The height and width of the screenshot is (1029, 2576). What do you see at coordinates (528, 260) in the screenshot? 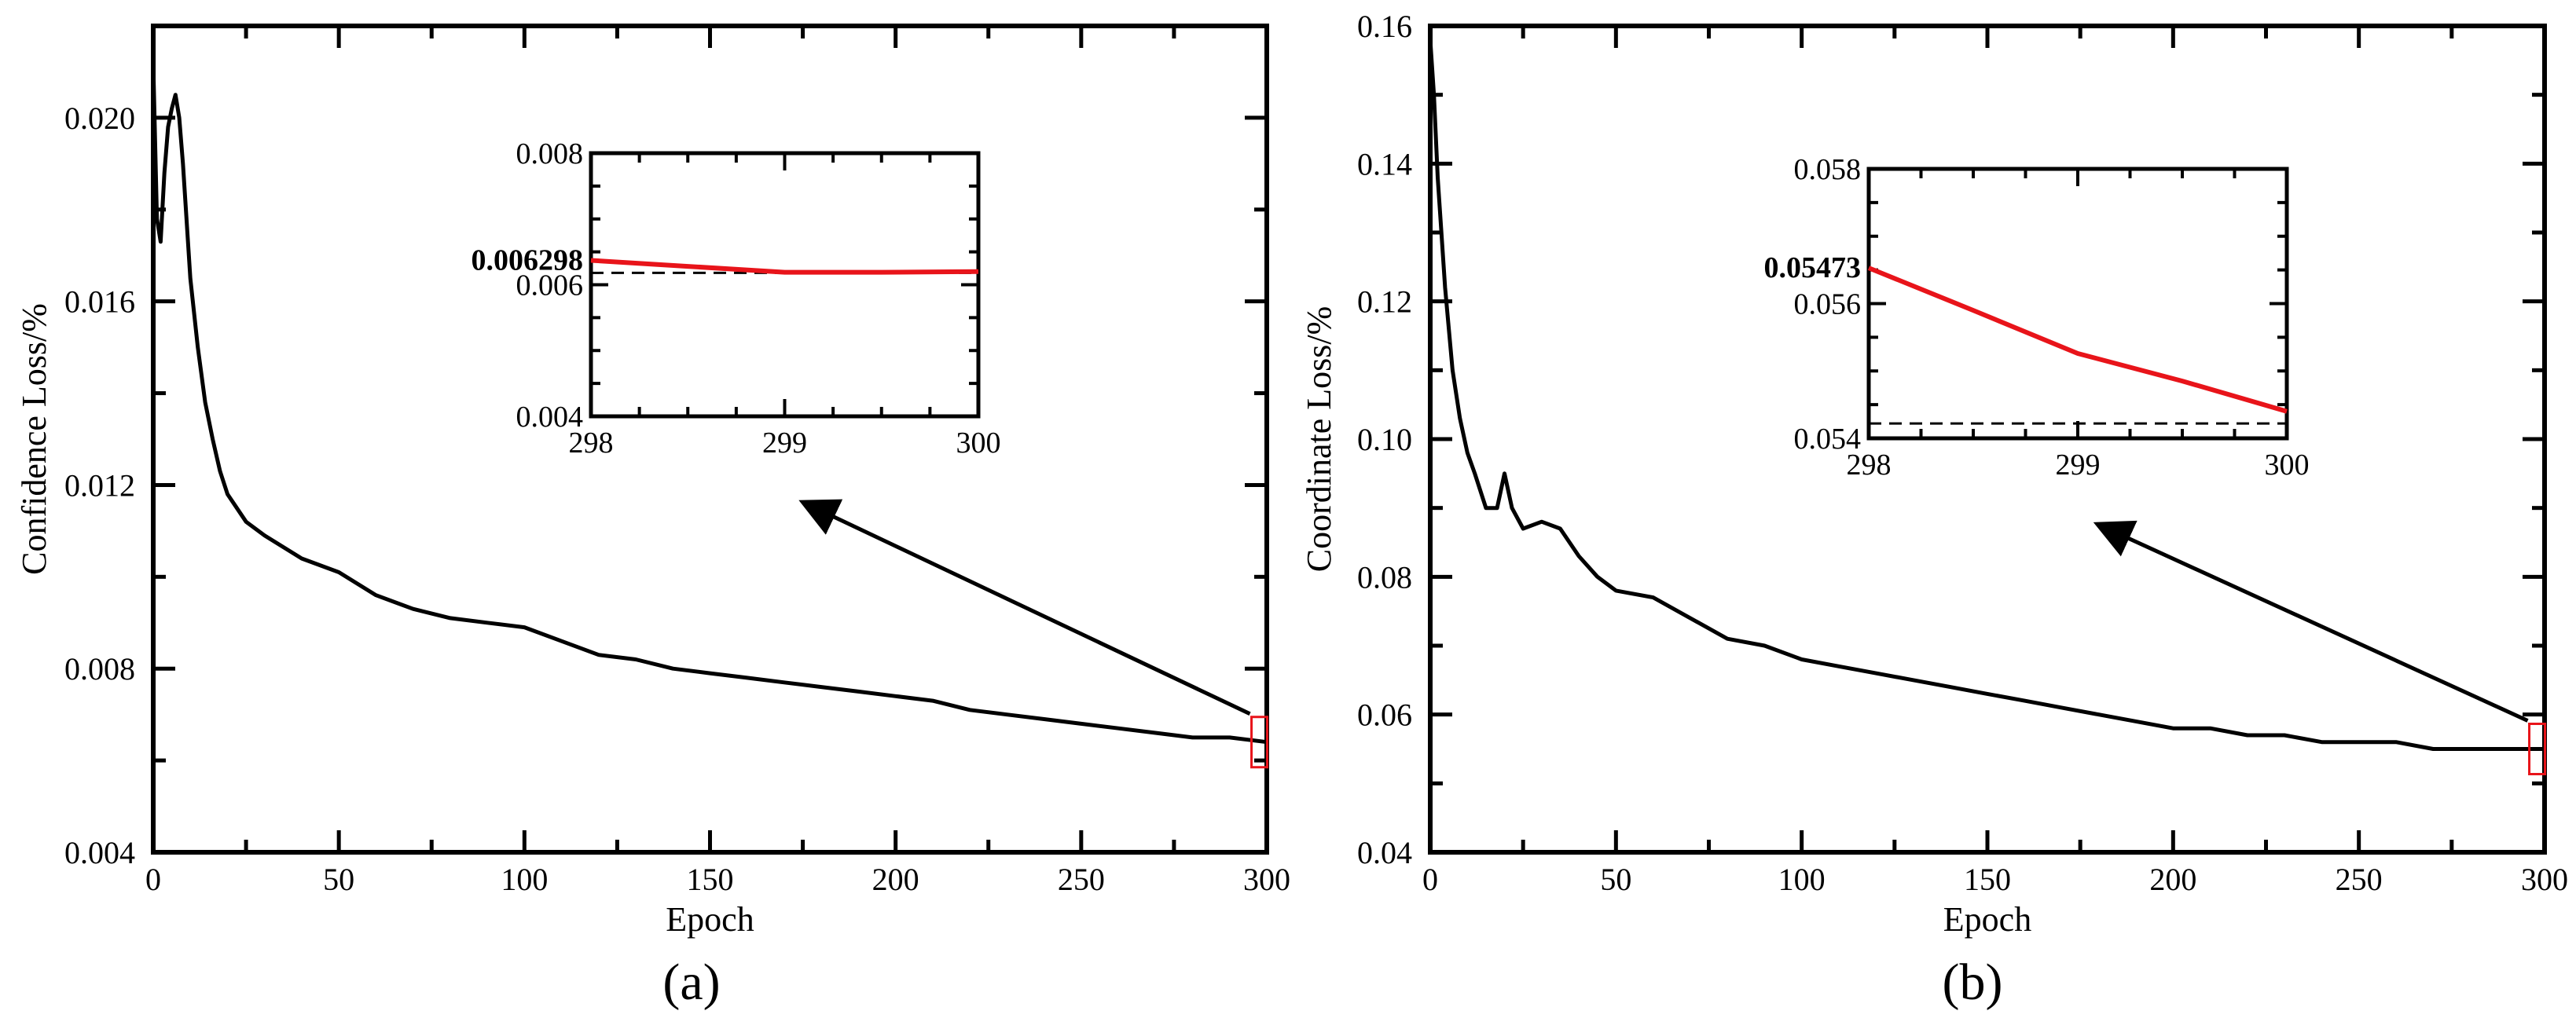
I see `inset-highlight-value: 0.006298` at bounding box center [528, 260].